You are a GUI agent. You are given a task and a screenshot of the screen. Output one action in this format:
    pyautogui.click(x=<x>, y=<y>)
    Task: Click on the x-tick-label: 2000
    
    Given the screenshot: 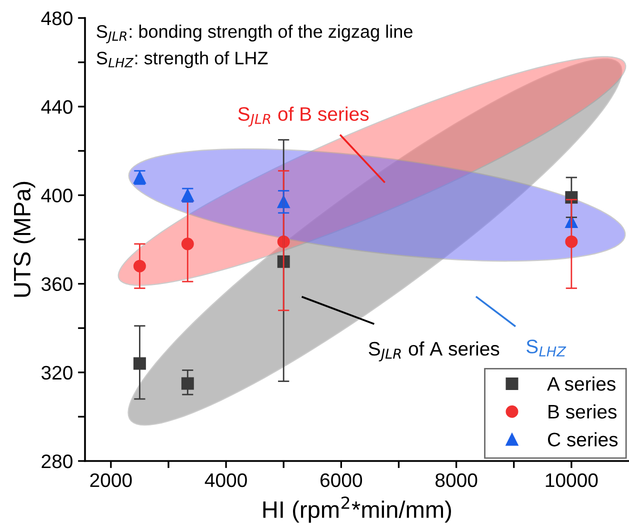 What is the action you would take?
    pyautogui.click(x=111, y=480)
    